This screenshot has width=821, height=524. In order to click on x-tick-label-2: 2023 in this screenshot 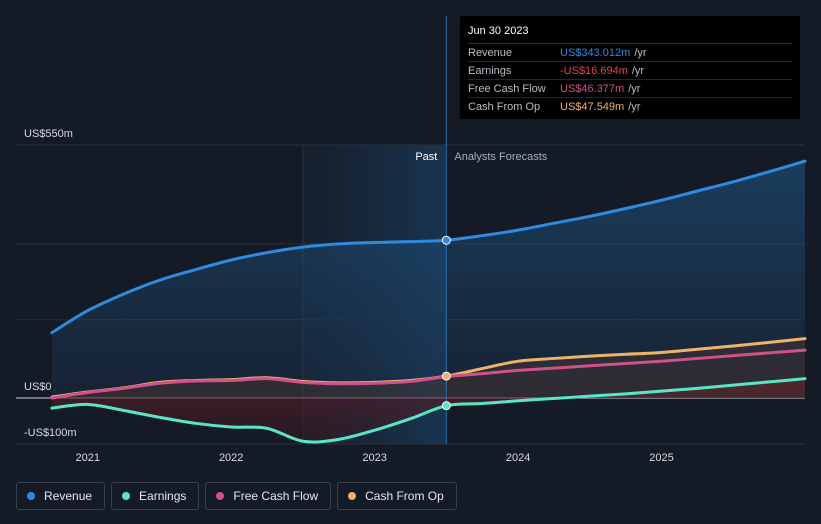, I will do `click(374, 458)`.